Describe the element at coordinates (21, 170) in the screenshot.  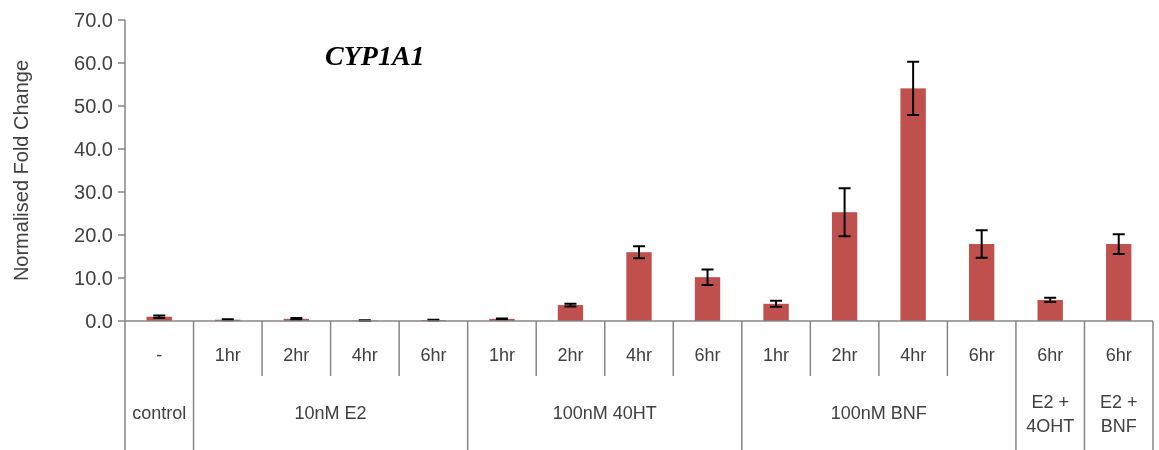
I see `y-axis-title: Normalised Fold Change` at that location.